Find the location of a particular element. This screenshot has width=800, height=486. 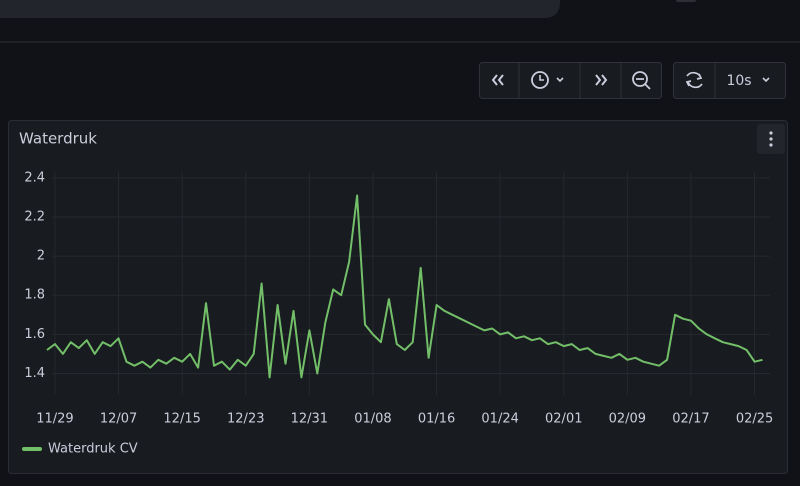

y-tick-label: 1.4 is located at coordinates (34, 373).